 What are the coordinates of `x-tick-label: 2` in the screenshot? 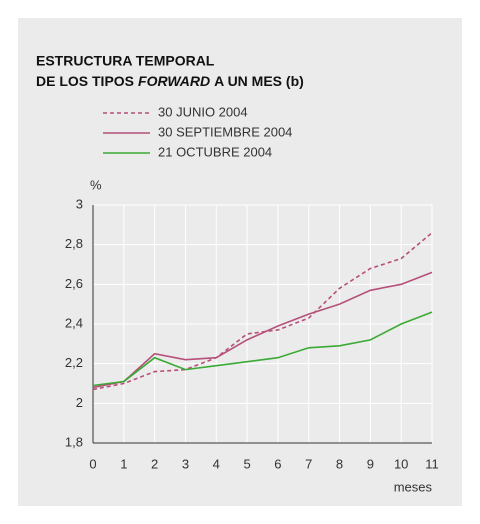 It's located at (154, 463).